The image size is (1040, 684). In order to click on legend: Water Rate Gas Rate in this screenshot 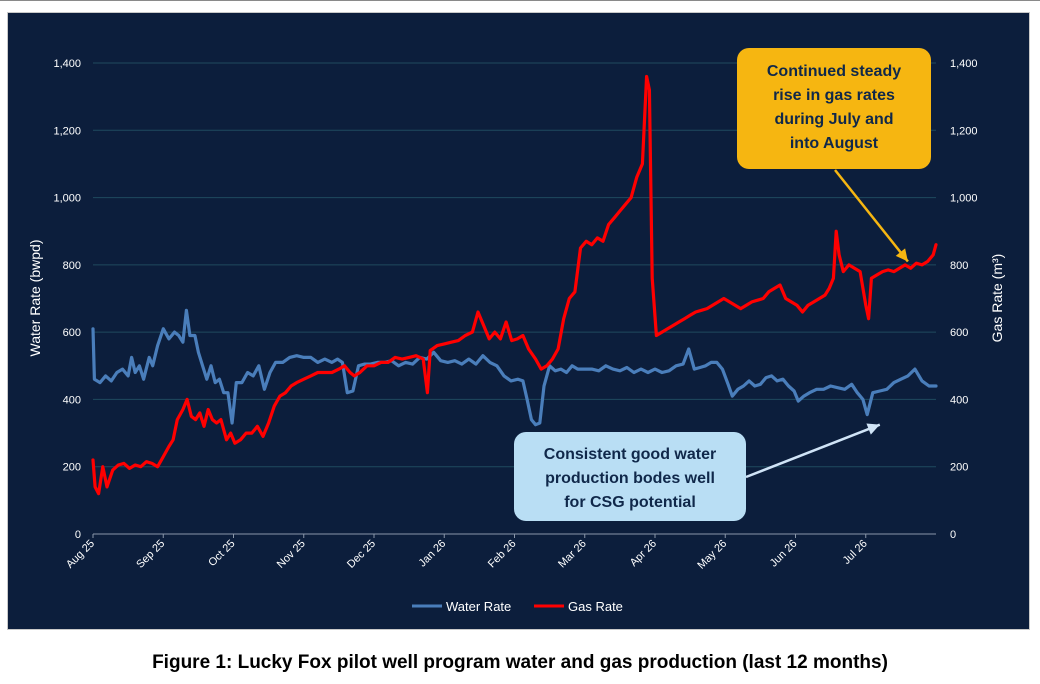, I will do `click(517, 606)`.